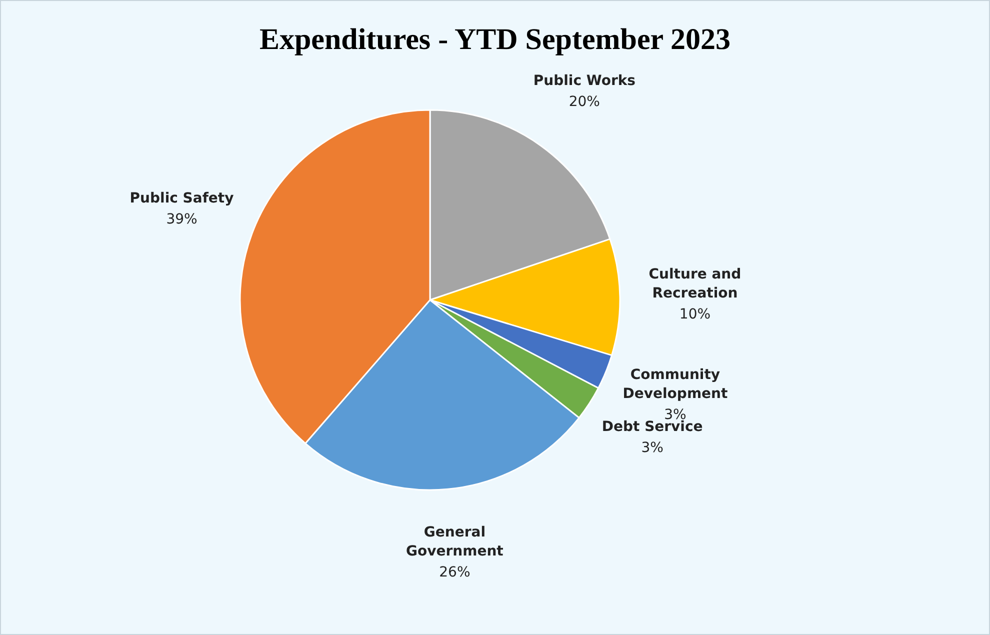  I want to click on data-label: 39%, so click(182, 220).